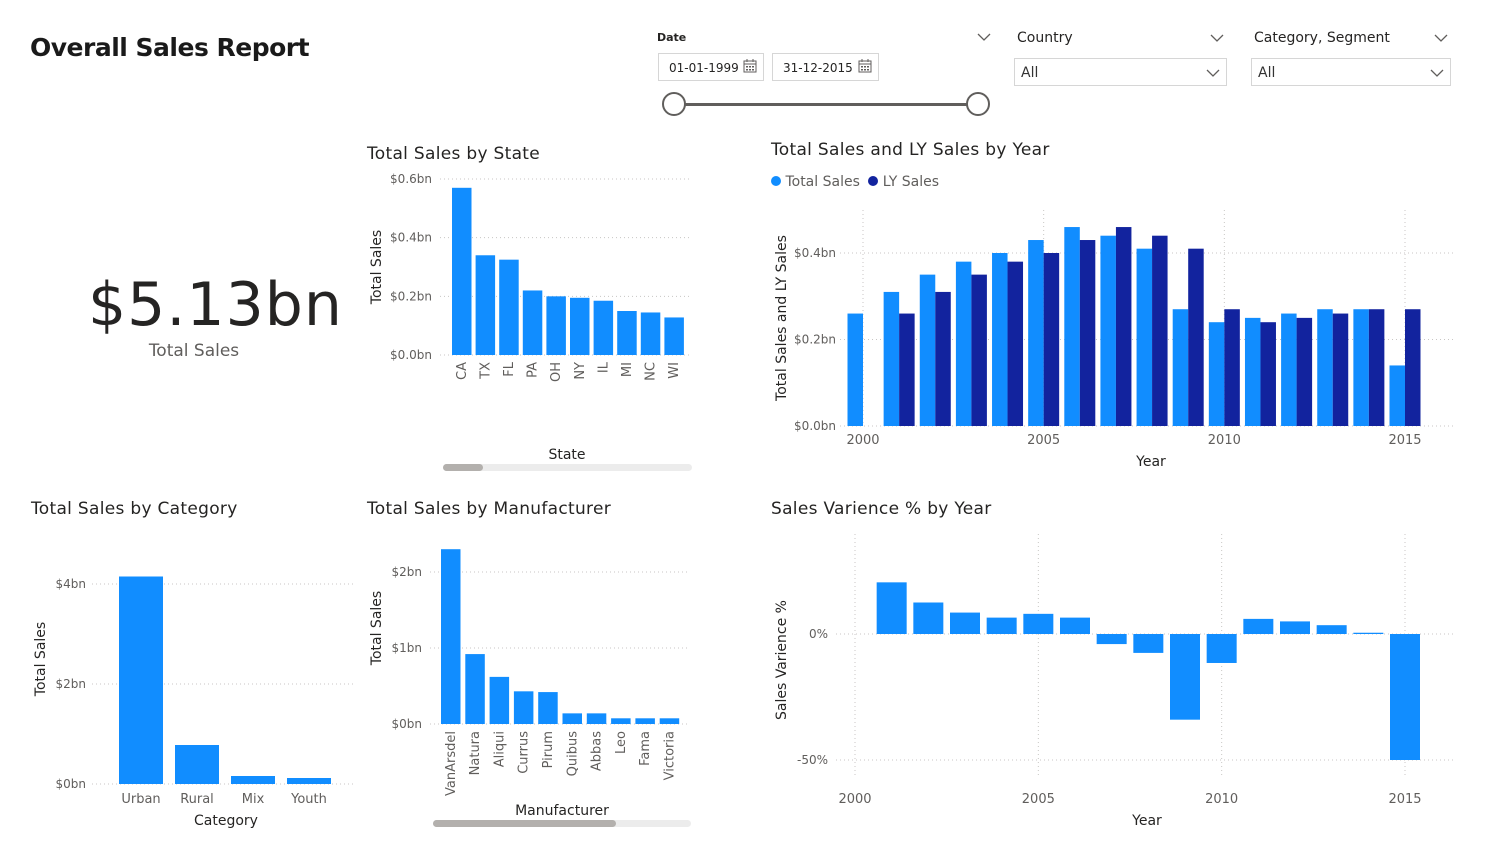 This screenshot has height=858, width=1487. Describe the element at coordinates (475, 753) in the screenshot. I see `x-tick-label: Natura` at that location.